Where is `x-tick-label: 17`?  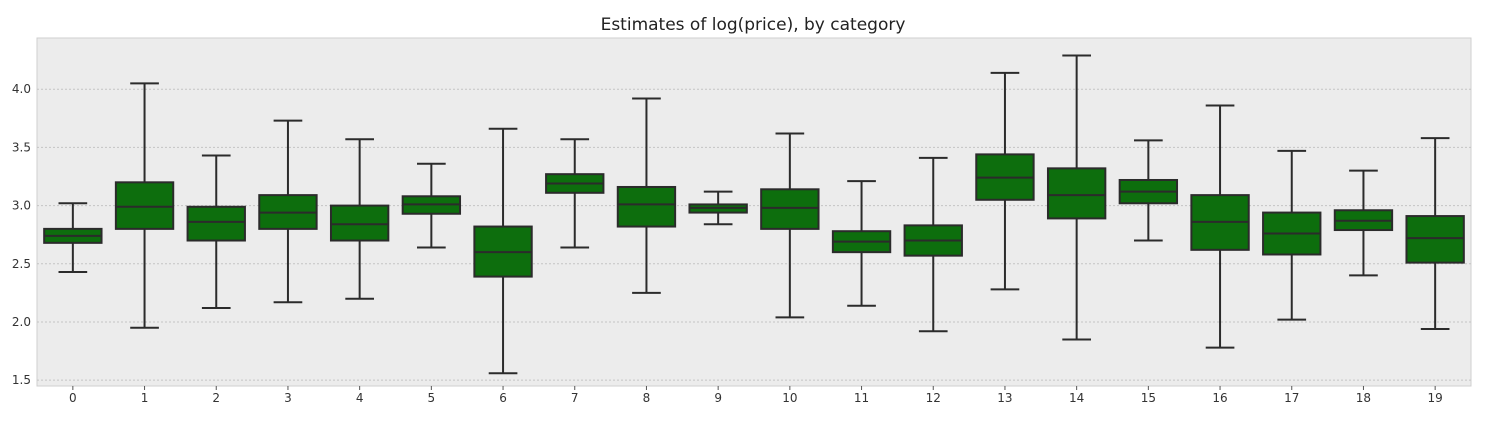 x-tick-label: 17 is located at coordinates (1291, 398).